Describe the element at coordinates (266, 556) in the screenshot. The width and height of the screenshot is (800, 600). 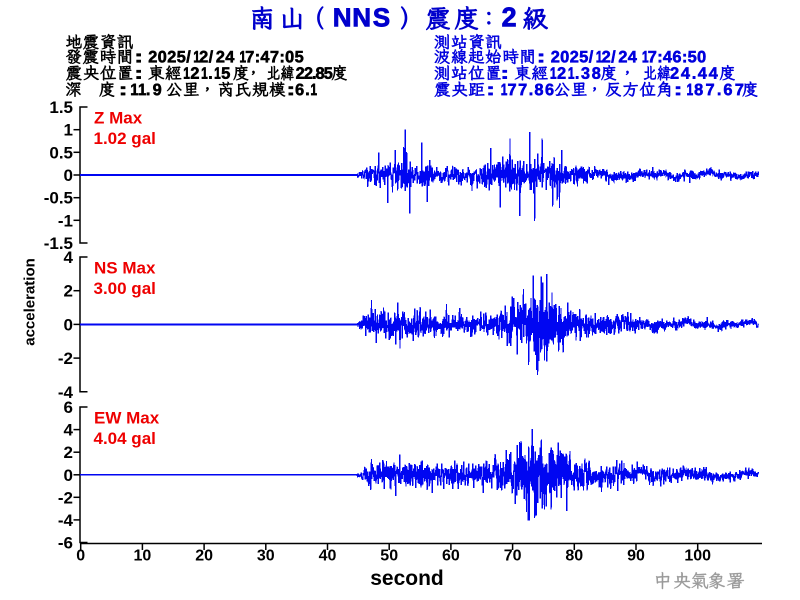
I see `svg-text: 30` at that location.